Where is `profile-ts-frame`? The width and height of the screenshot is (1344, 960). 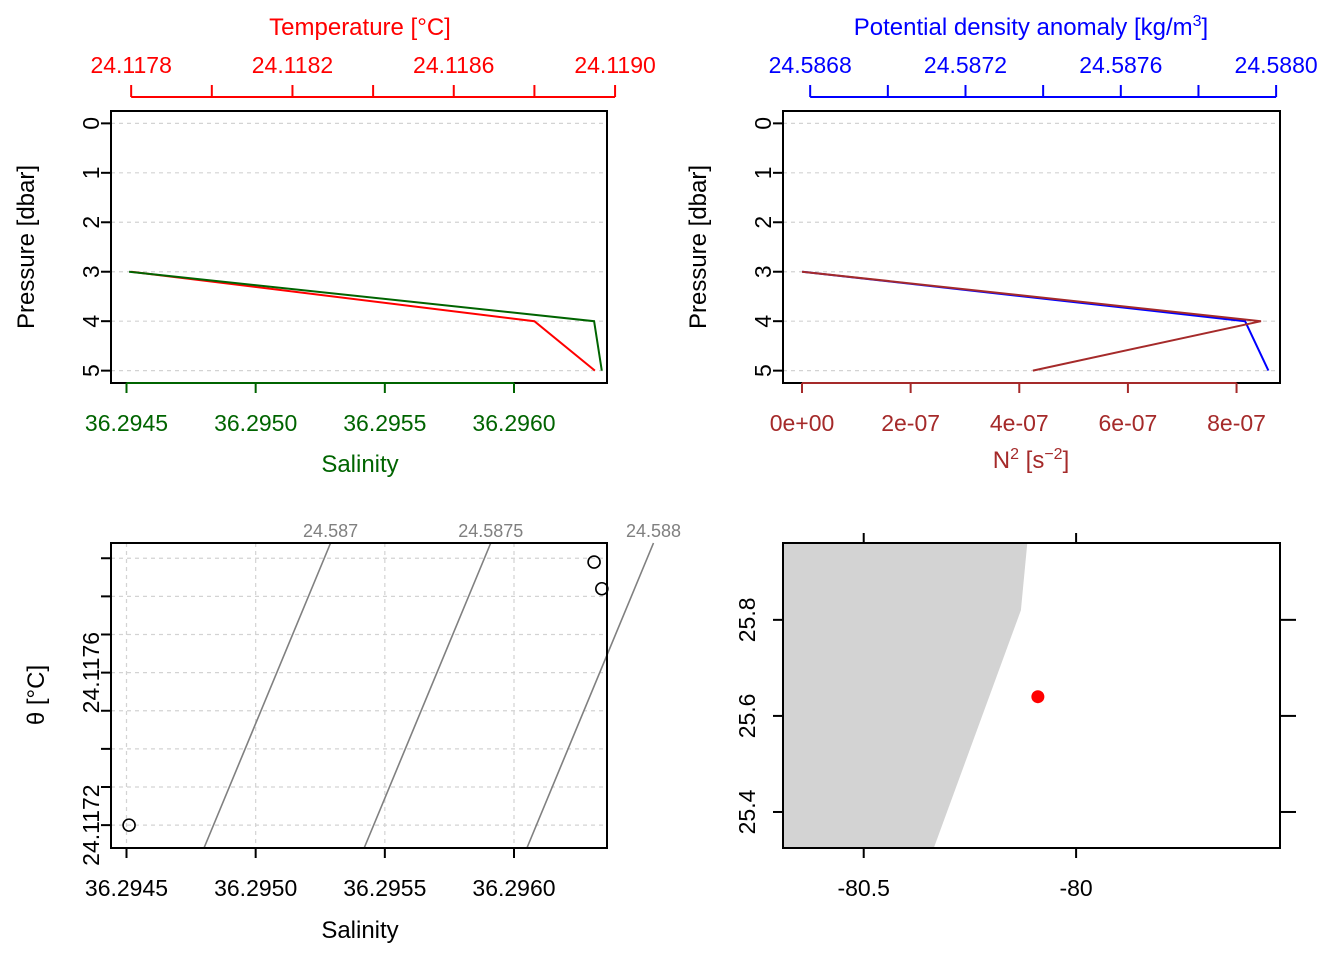
profile-ts-frame is located at coordinates (359, 247).